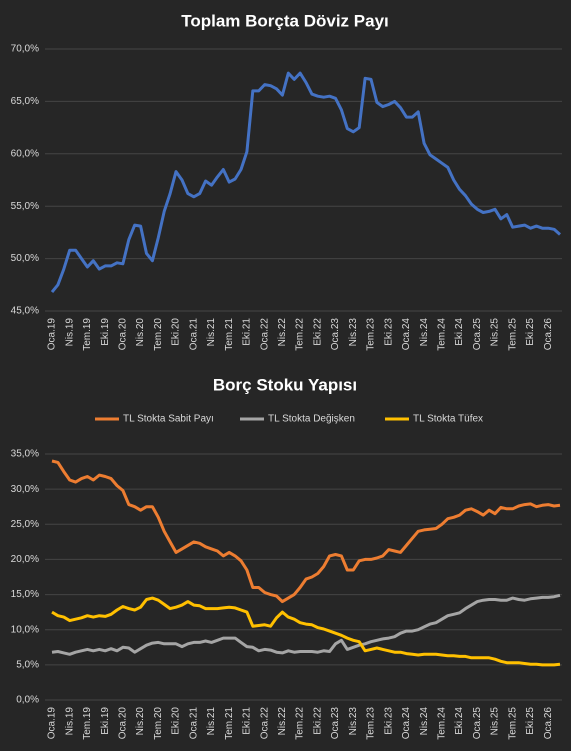 The width and height of the screenshot is (571, 751). I want to click on y-tick-label: 35,0%, so click(25, 454).